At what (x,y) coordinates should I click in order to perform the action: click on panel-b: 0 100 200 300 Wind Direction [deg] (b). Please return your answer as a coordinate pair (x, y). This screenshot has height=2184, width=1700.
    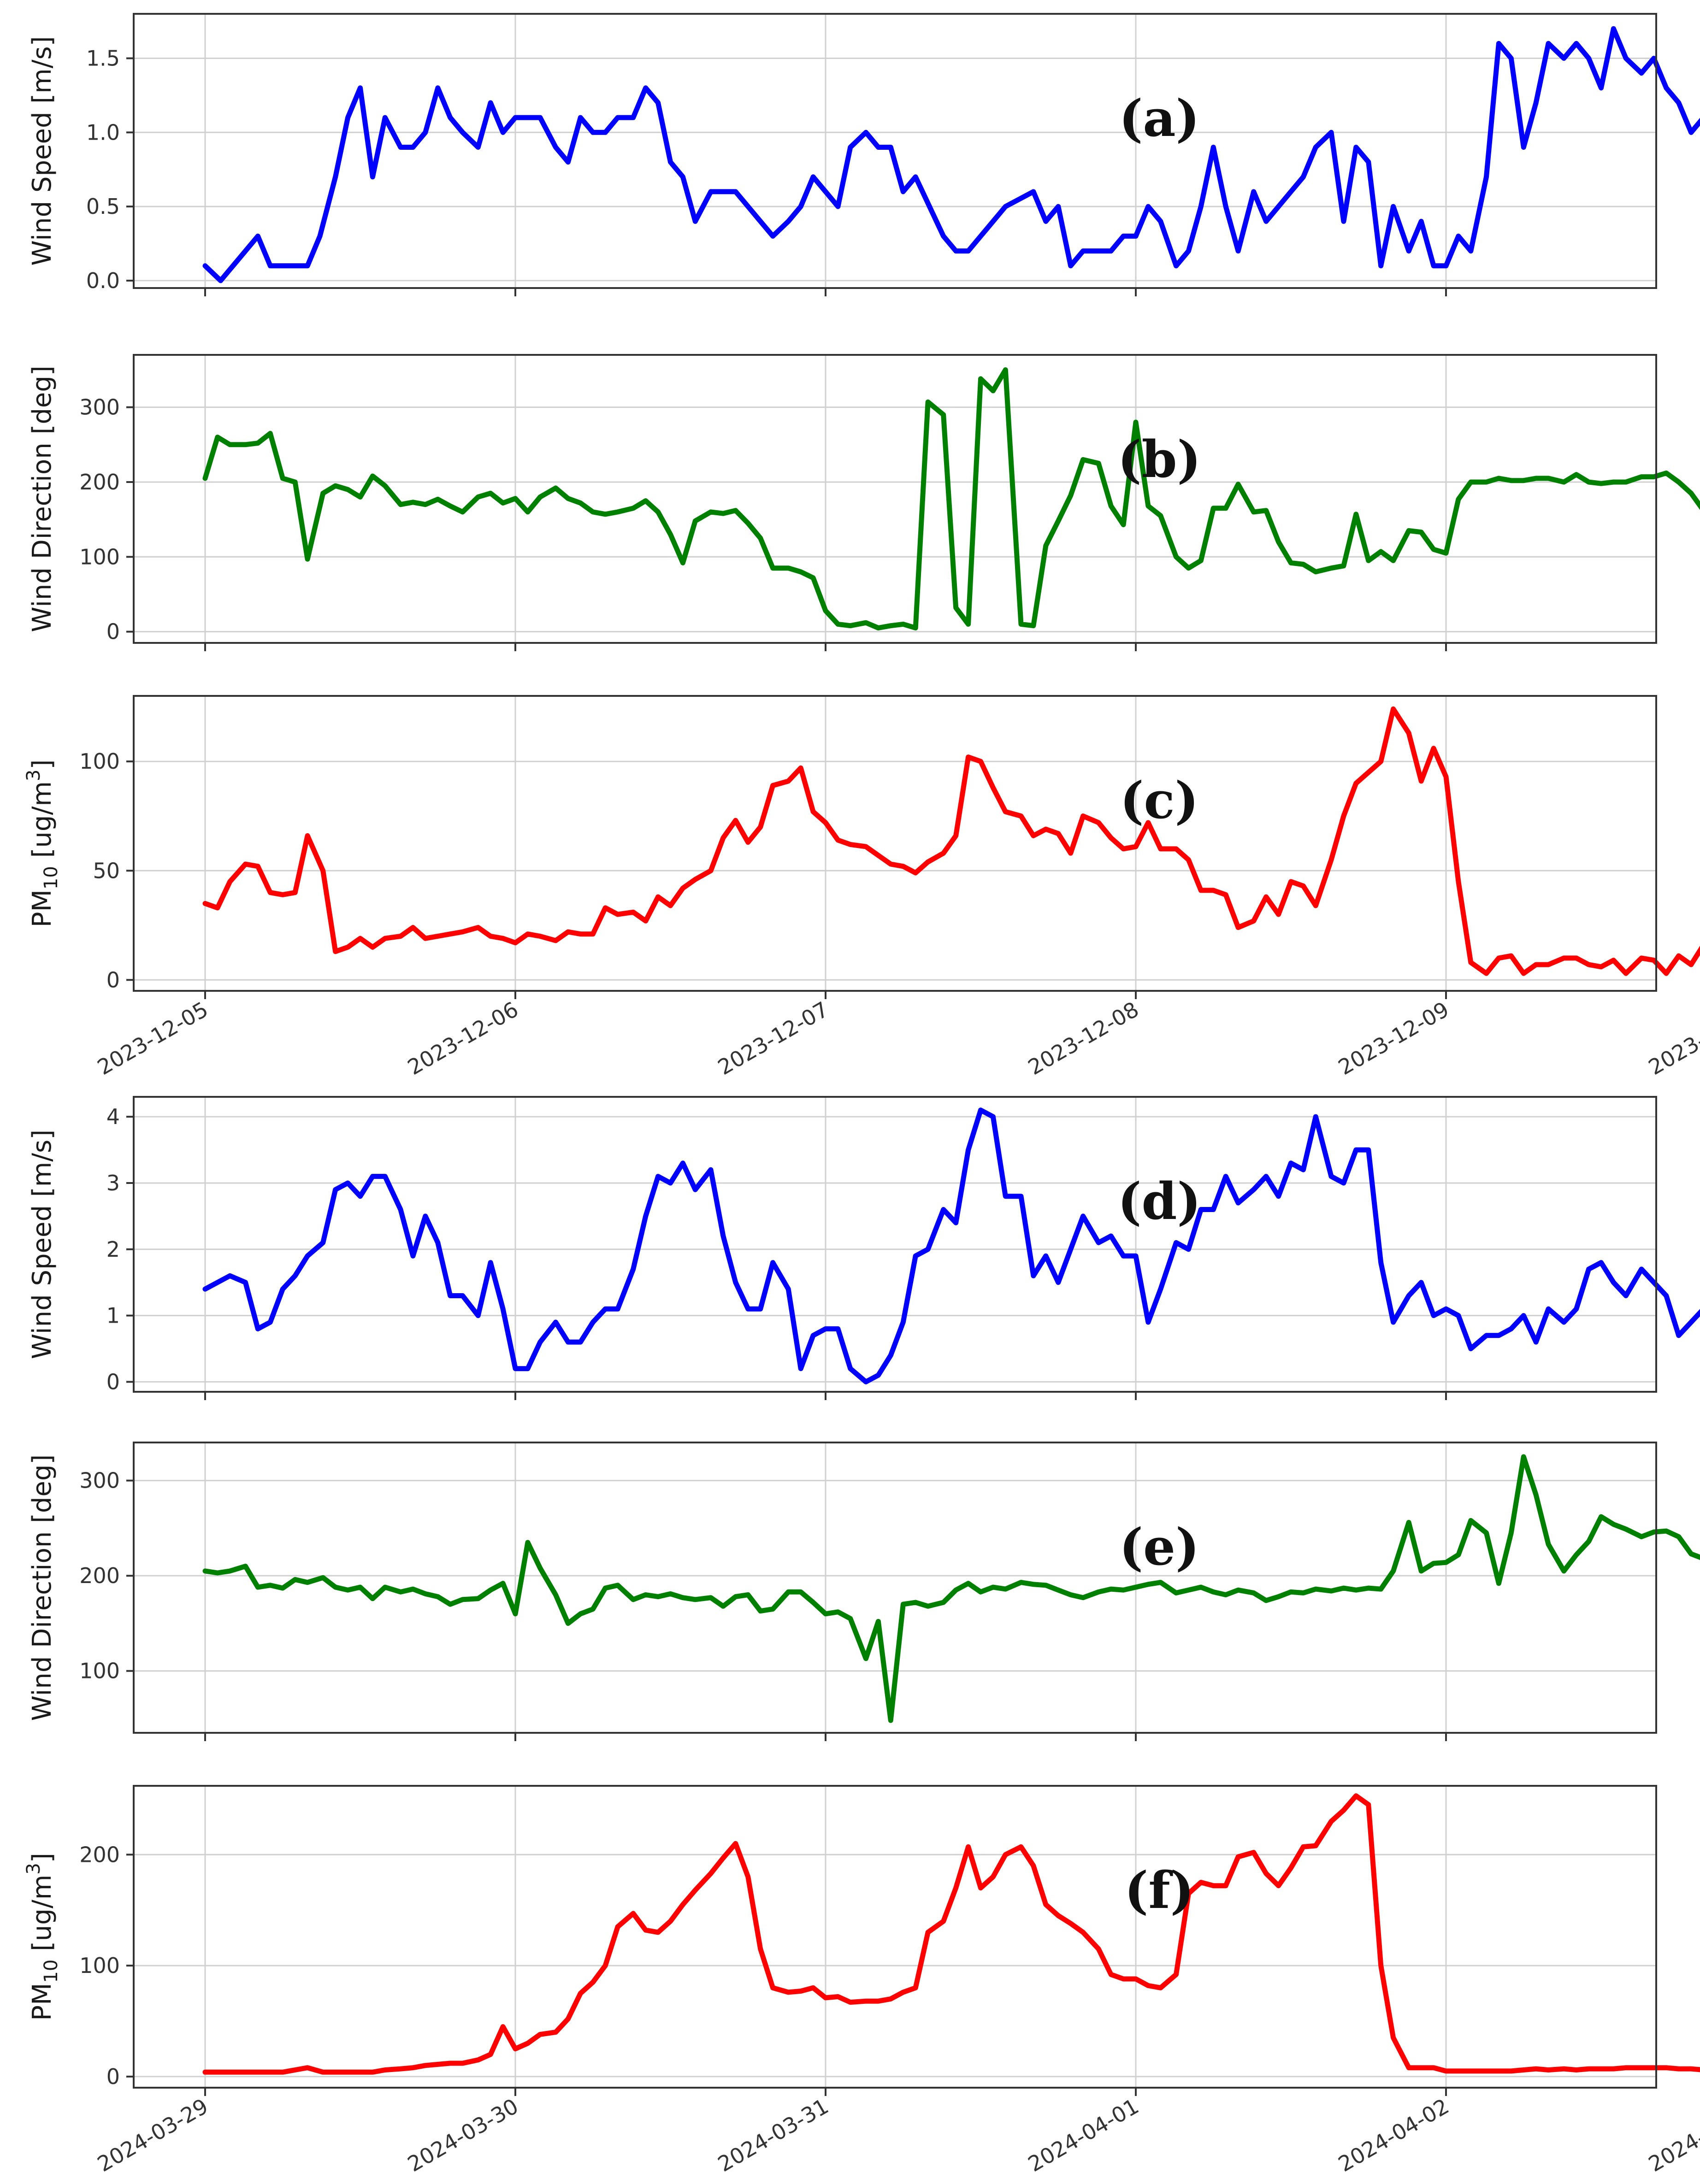
    Looking at the image, I should click on (863, 502).